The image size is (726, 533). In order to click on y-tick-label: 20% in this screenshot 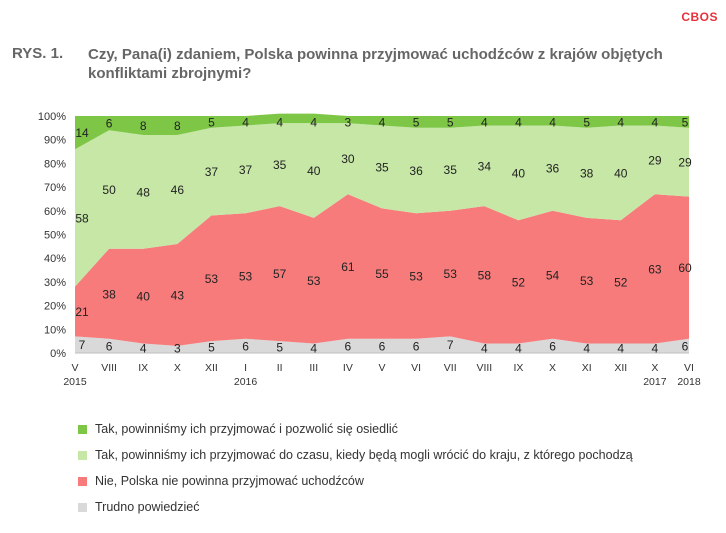, I will do `click(55, 307)`.